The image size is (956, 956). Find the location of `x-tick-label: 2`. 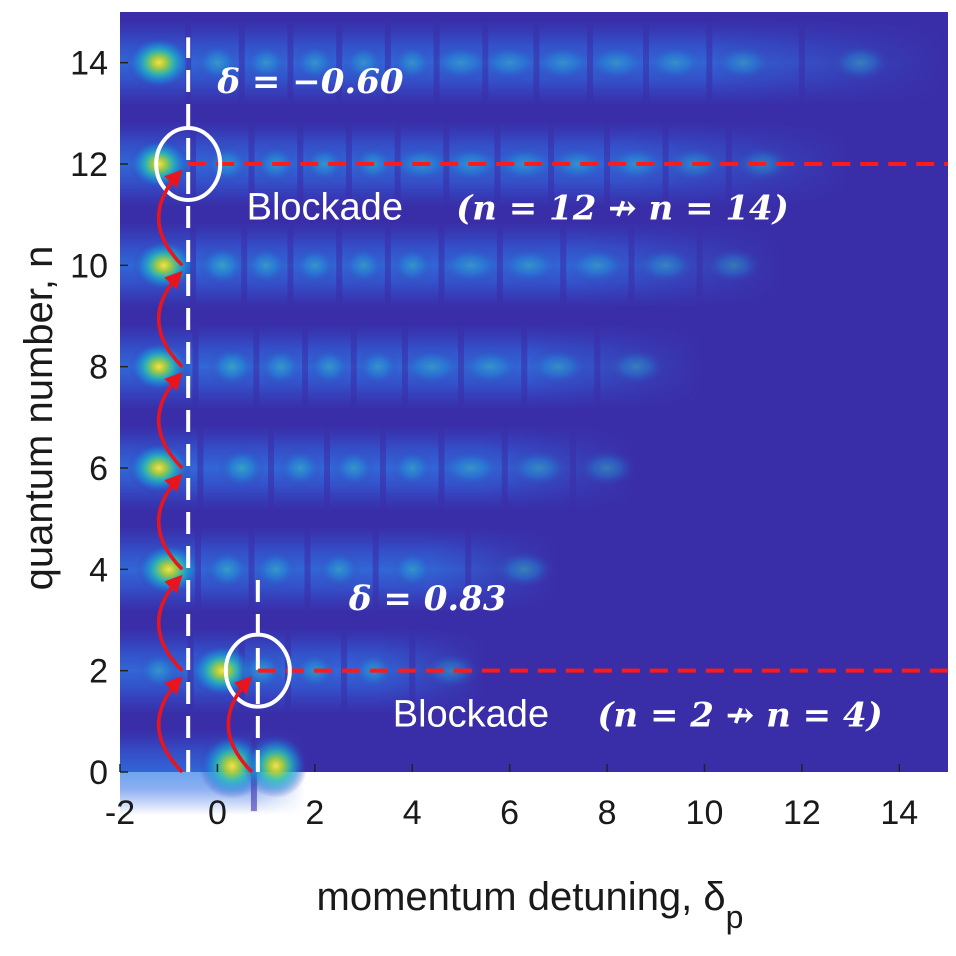

x-tick-label: 2 is located at coordinates (314, 813).